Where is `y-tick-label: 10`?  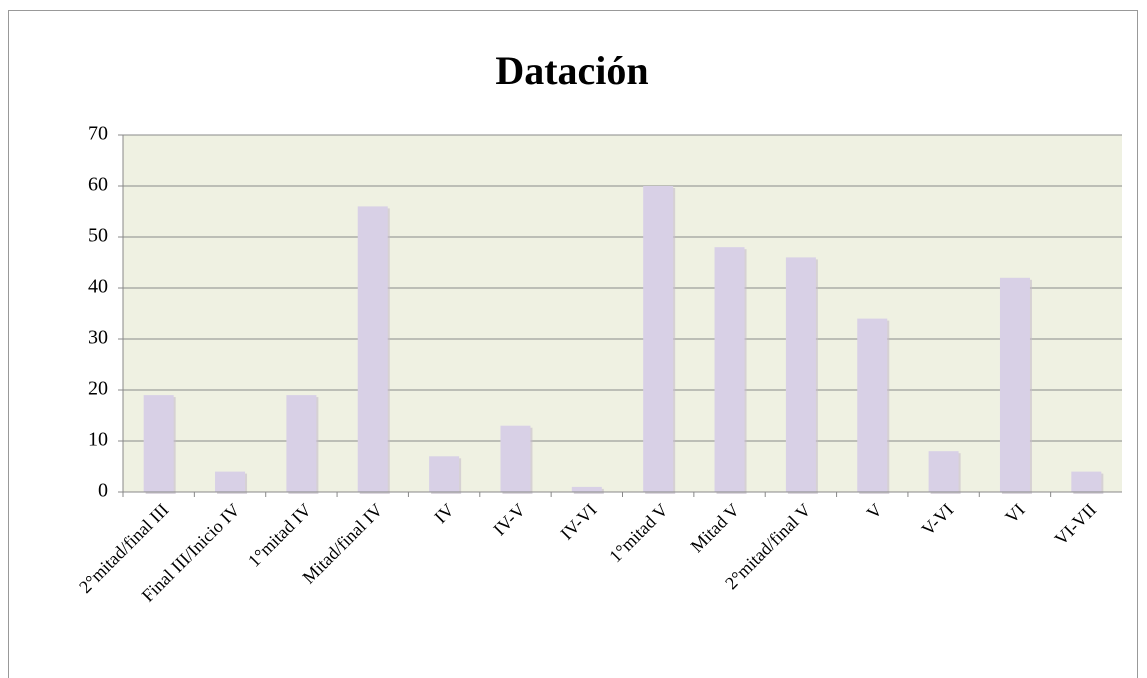
y-tick-label: 10 is located at coordinates (98, 440).